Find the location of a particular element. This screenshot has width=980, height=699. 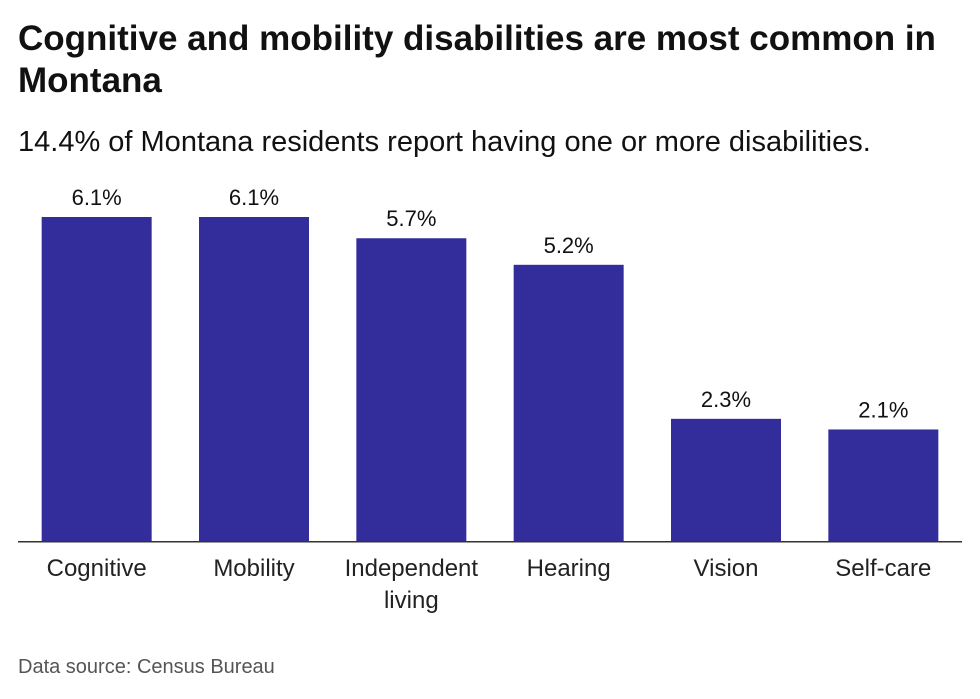

bar-self-care is located at coordinates (883, 485).